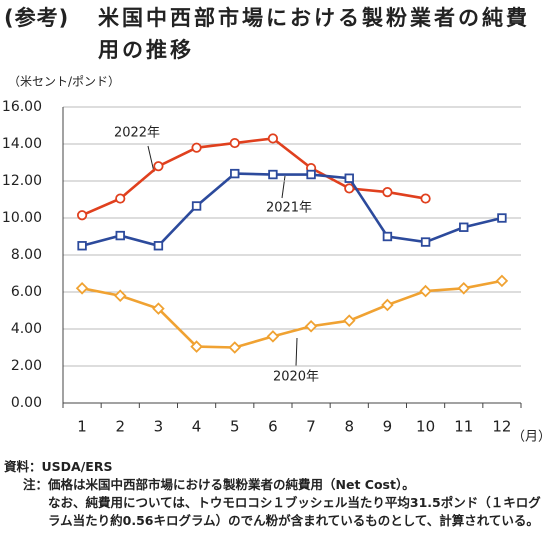 The image size is (547, 551). I want to click on y-tick-label: 0.00, so click(26, 403).